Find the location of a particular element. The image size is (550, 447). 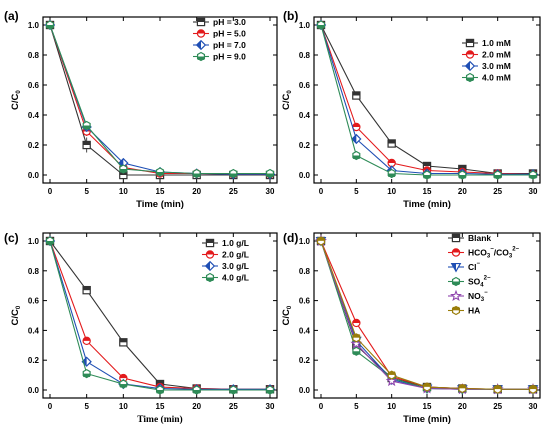

legend-marker is located at coordinates (456, 295).